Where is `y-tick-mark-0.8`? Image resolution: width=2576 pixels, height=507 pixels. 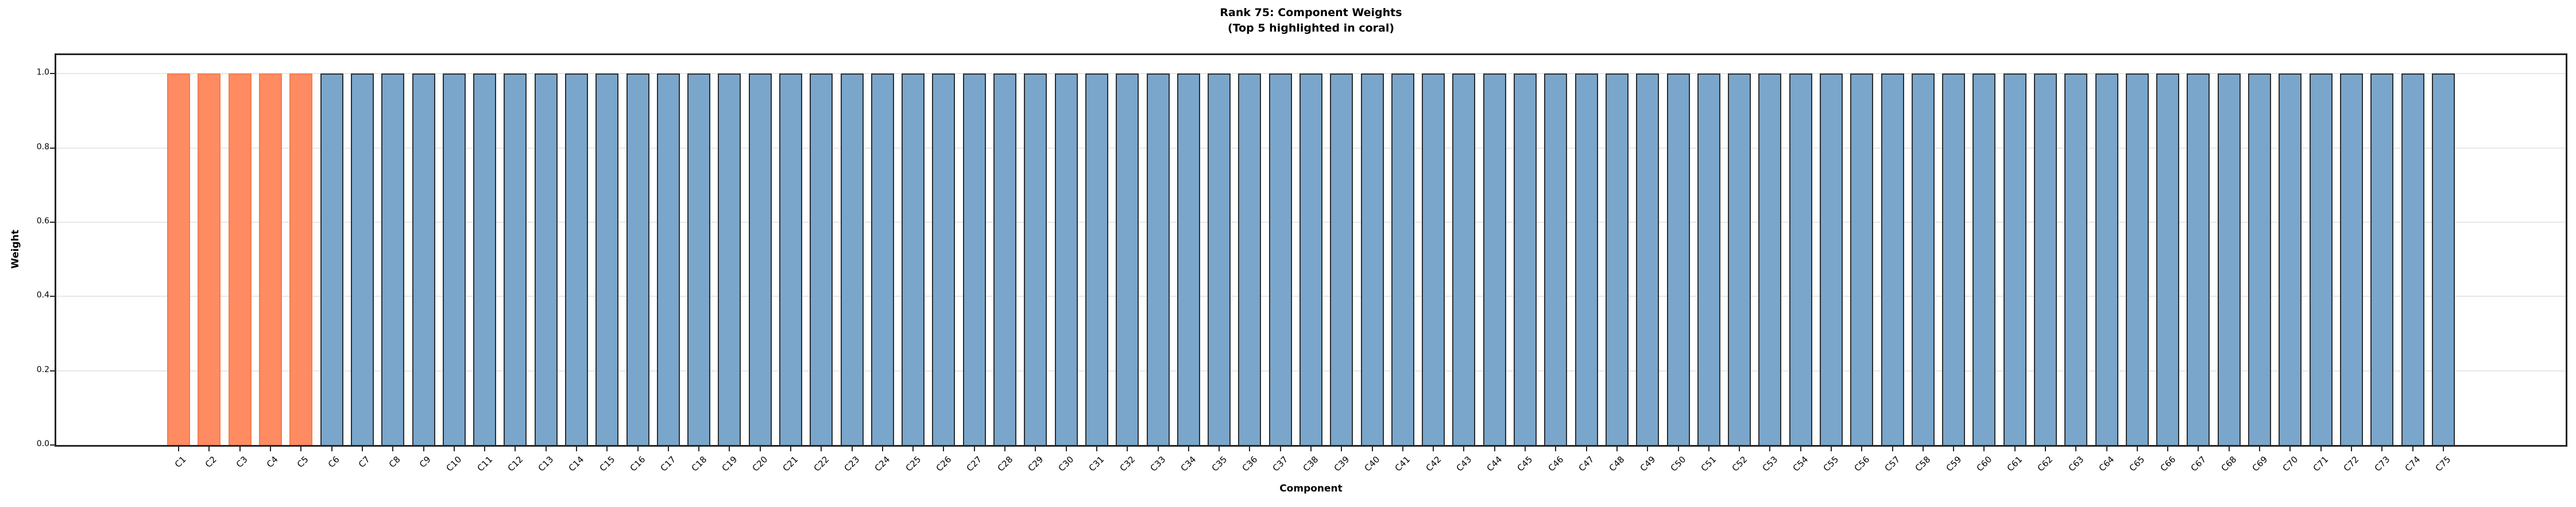
y-tick-mark-0.8 is located at coordinates (52, 148).